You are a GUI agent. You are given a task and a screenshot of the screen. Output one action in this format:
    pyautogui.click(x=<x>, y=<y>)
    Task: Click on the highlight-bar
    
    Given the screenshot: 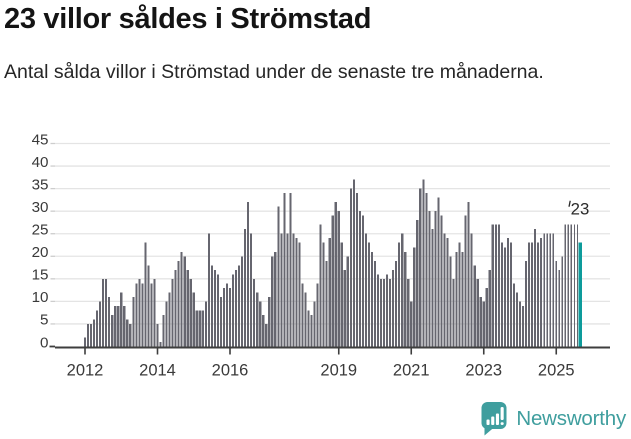 What is the action you would take?
    pyautogui.click(x=580, y=294)
    